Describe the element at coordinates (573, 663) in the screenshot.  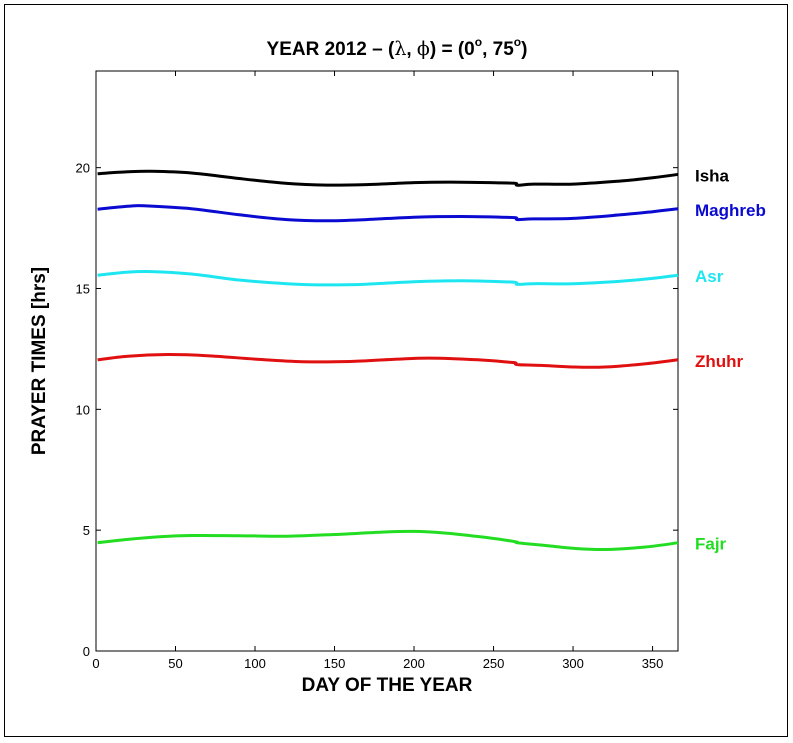
I see `x-tick-label: 300` at that location.